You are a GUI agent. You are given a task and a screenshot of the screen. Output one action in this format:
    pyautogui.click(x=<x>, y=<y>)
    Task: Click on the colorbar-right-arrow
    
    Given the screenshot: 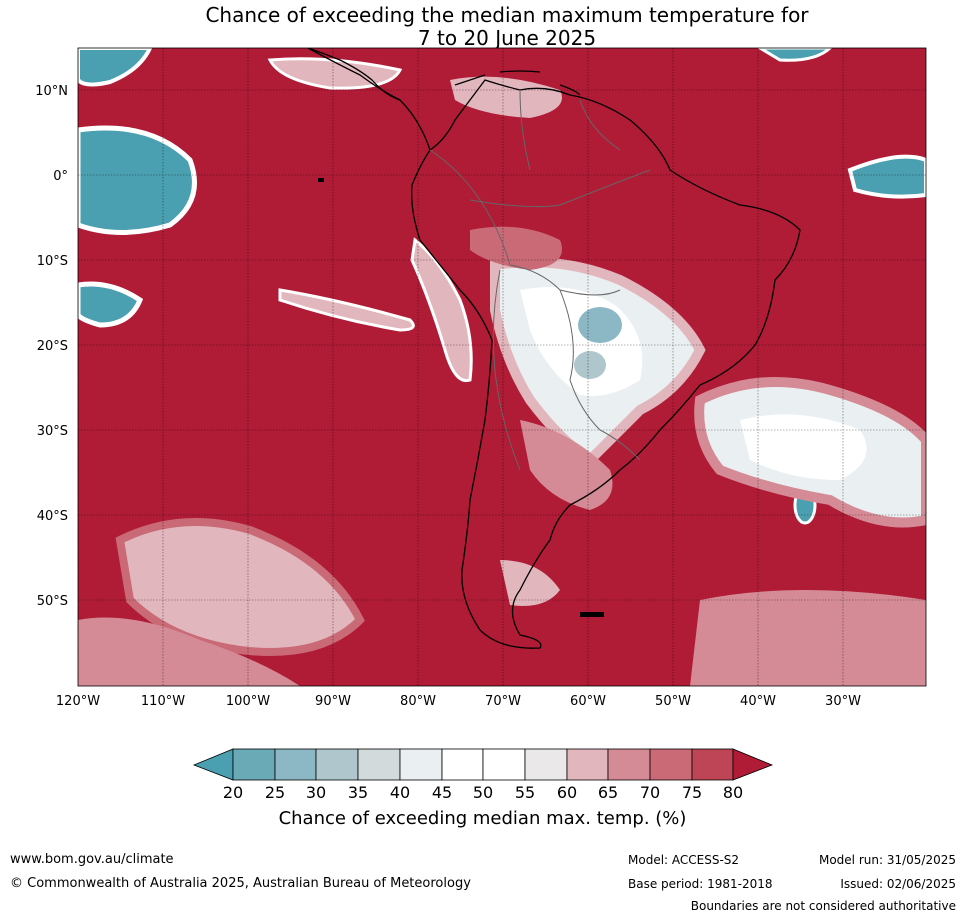 What is the action you would take?
    pyautogui.click(x=753, y=764)
    